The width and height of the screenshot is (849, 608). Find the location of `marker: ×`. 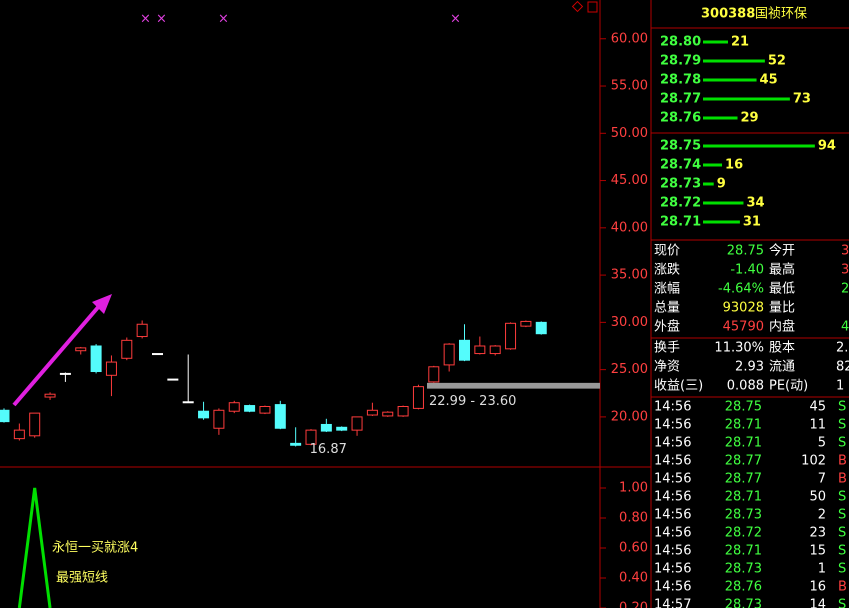

marker: × is located at coordinates (145, 19).